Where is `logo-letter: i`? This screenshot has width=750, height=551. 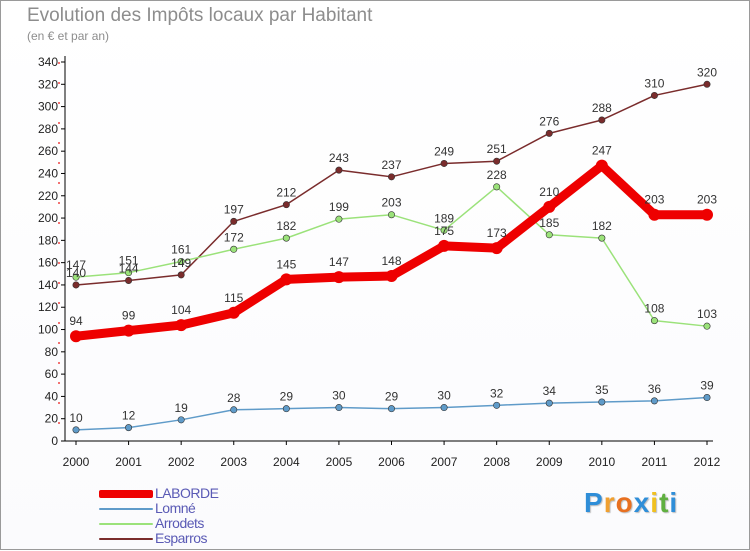 logo-letter: i is located at coordinates (674, 502).